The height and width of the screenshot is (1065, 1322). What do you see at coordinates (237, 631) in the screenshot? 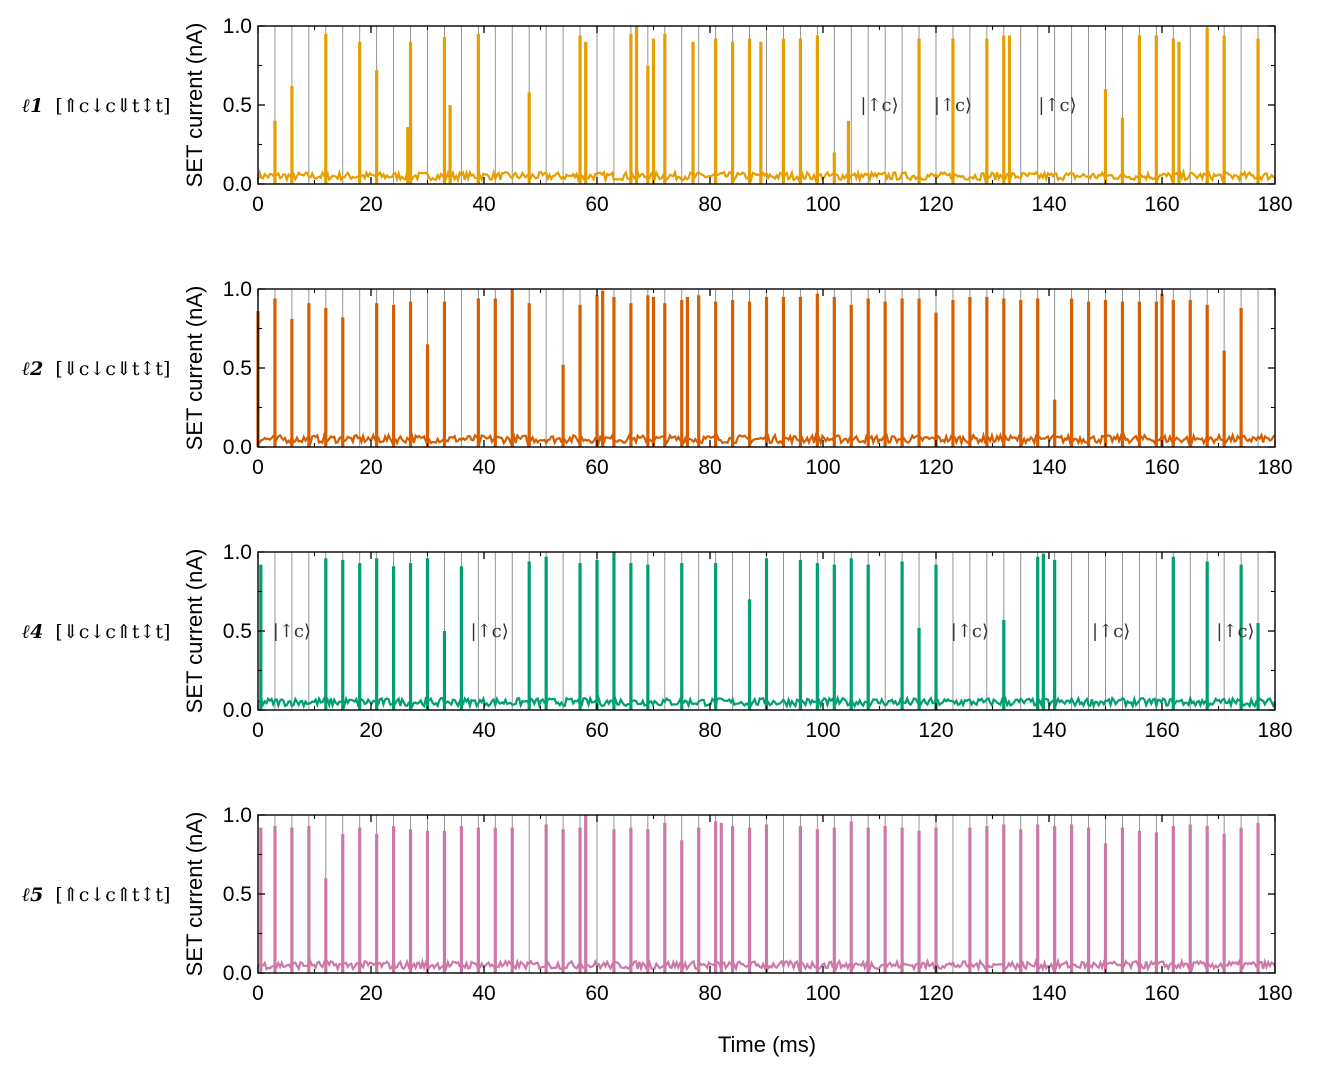
I see `y-tick-label: 0.5` at bounding box center [237, 631].